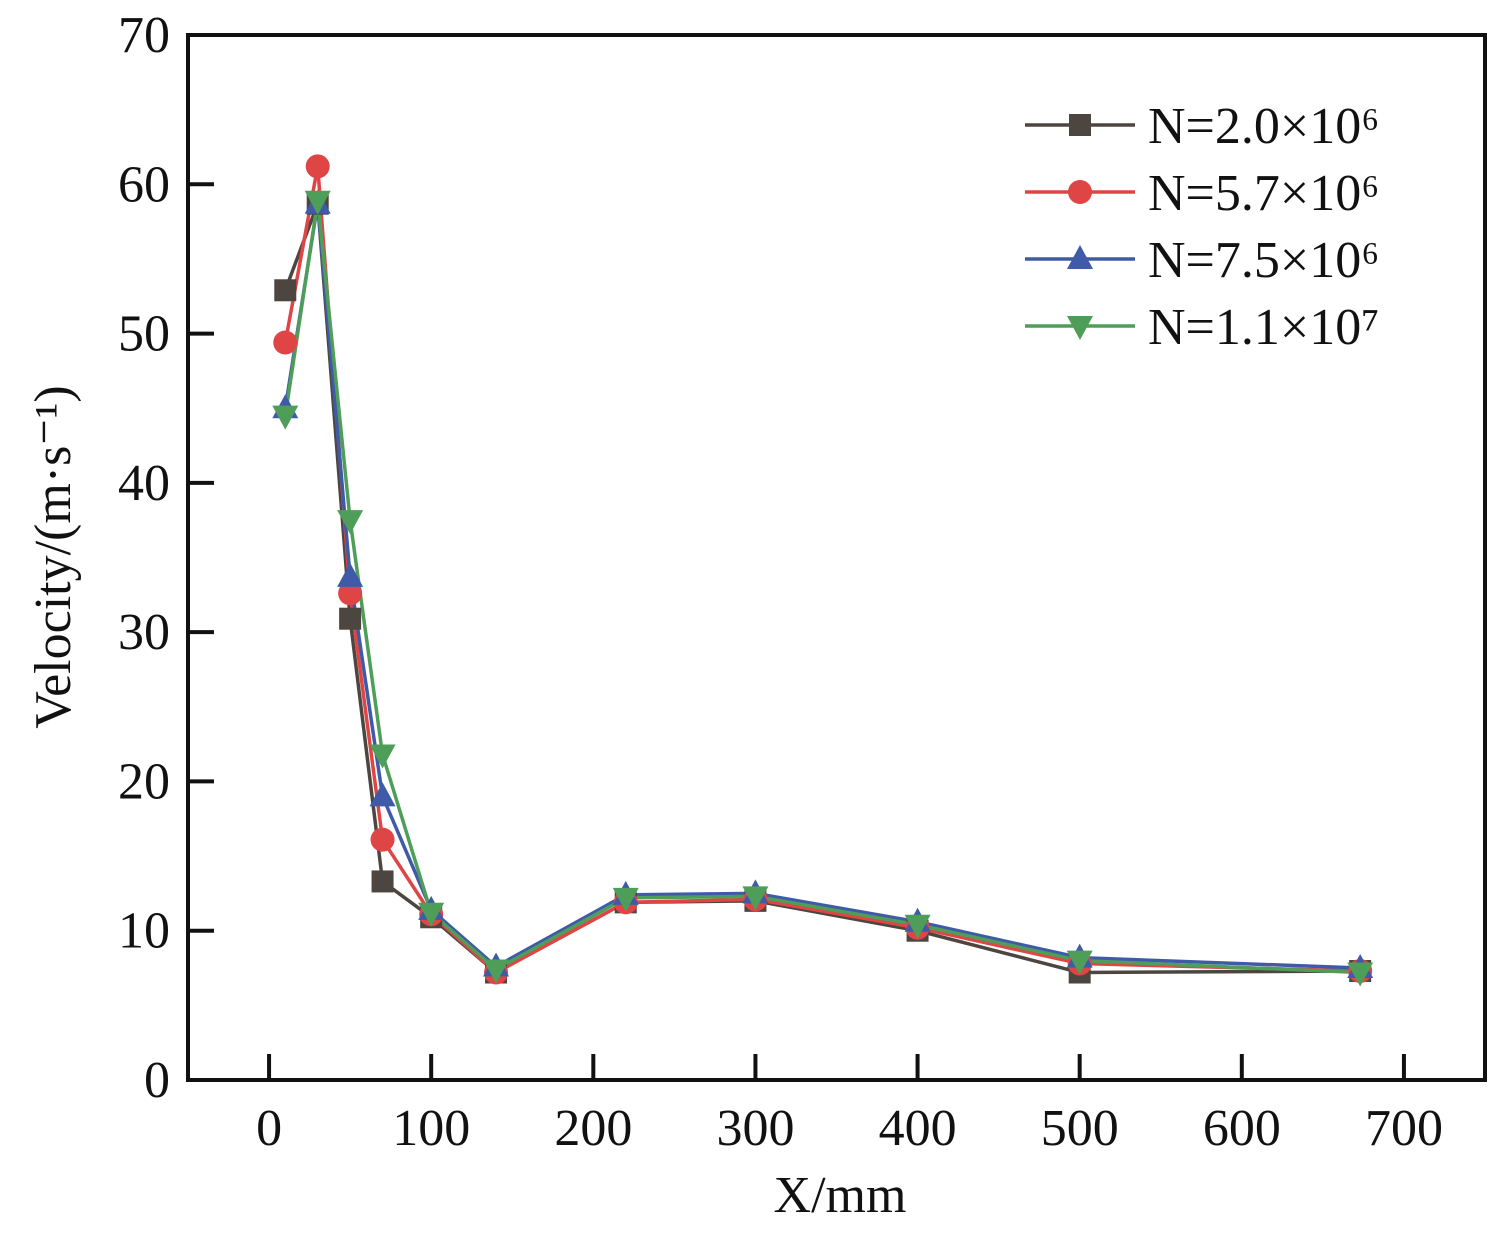  Describe the element at coordinates (840, 1195) in the screenshot. I see `x-axis-label: X/mm` at that location.